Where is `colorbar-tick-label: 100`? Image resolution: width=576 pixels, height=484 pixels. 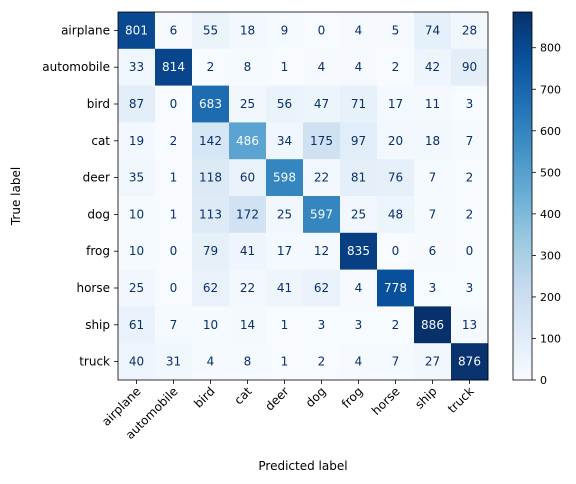
colorbar-tick-label: 100 is located at coordinates (550, 338).